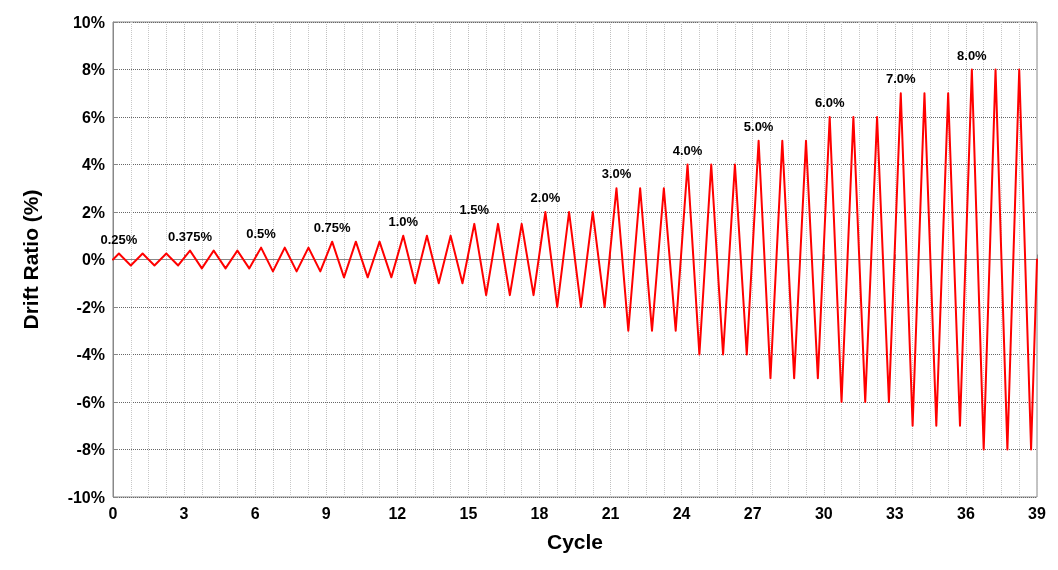  I want to click on annotation: 0.25%, so click(119, 239).